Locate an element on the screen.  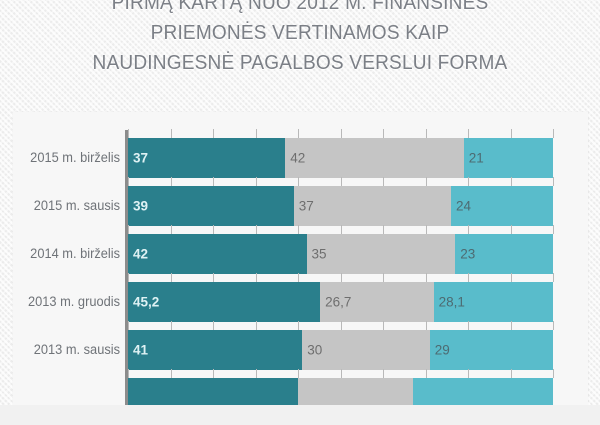
bar-segment-value: 26,7 is located at coordinates (338, 302).